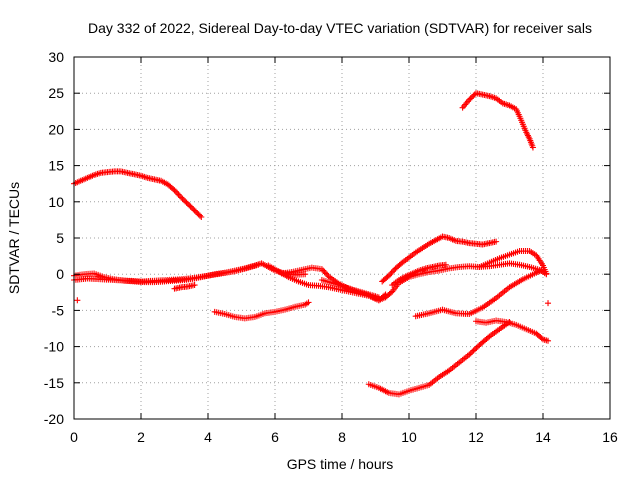 This screenshot has height=480, width=640. What do you see at coordinates (54, 347) in the screenshot?
I see `y-tick-label: -10` at bounding box center [54, 347].